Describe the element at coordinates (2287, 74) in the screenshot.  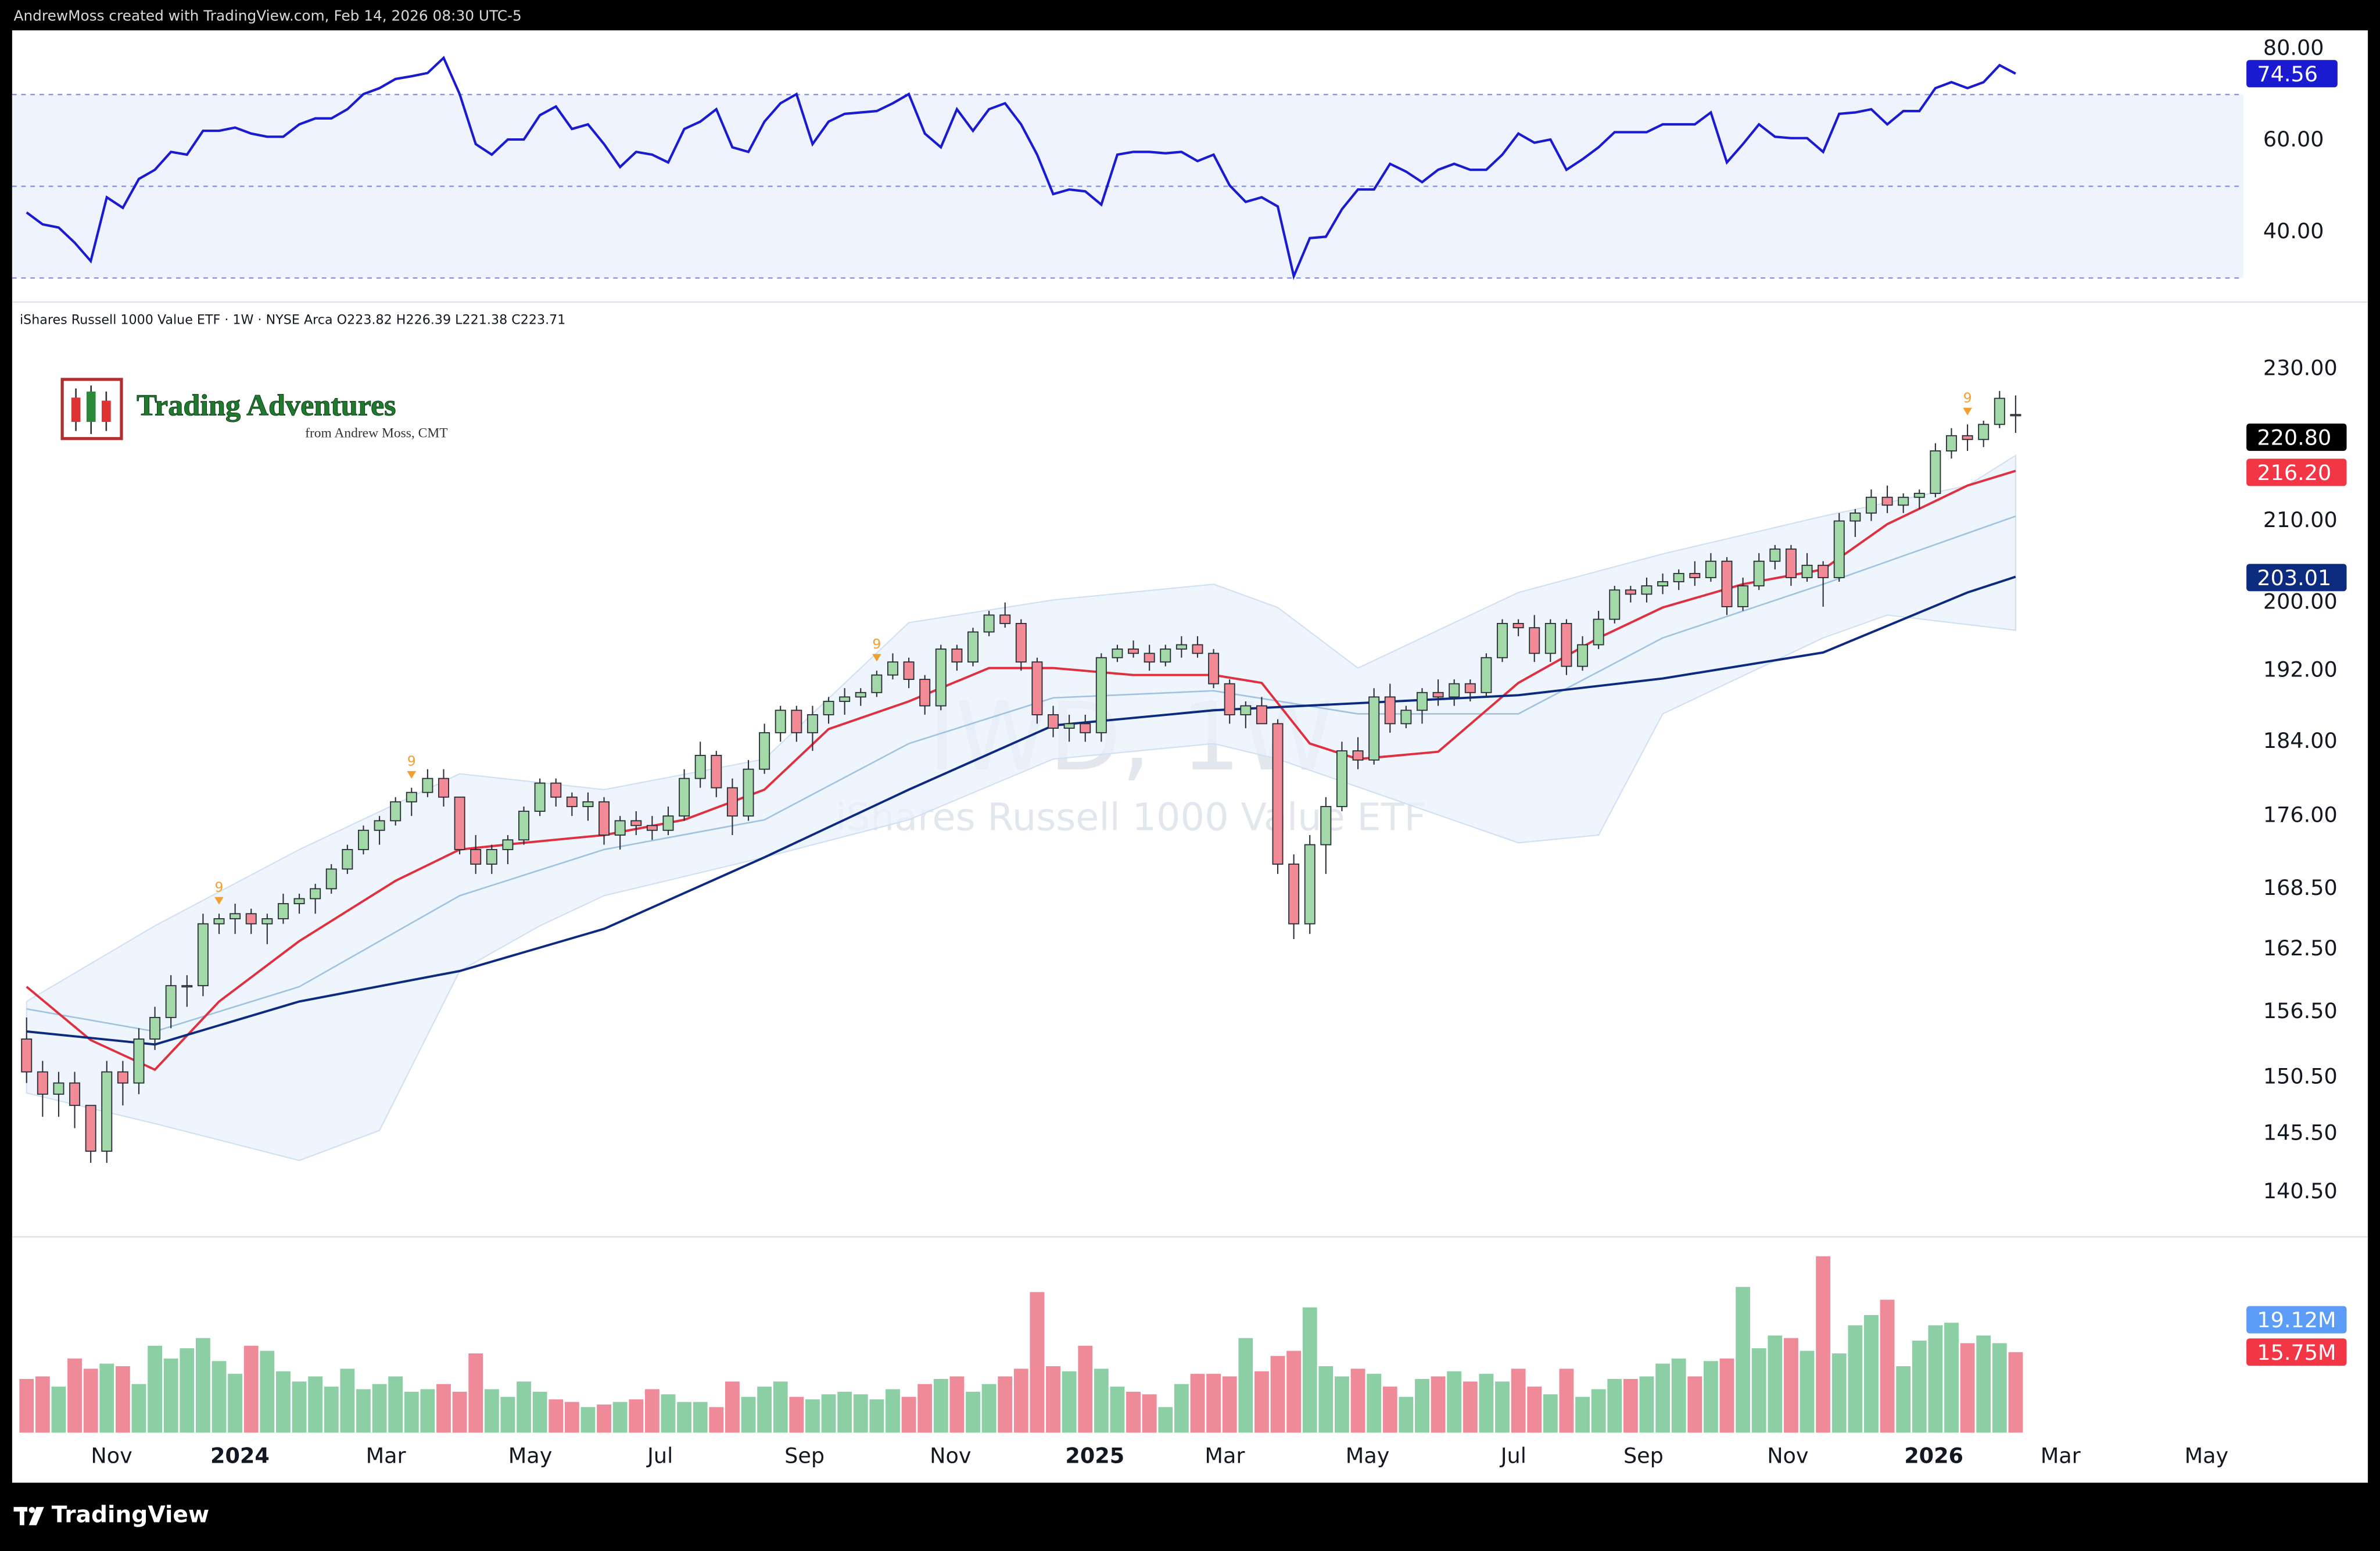
I see `price-badge-label: 74.56` at that location.